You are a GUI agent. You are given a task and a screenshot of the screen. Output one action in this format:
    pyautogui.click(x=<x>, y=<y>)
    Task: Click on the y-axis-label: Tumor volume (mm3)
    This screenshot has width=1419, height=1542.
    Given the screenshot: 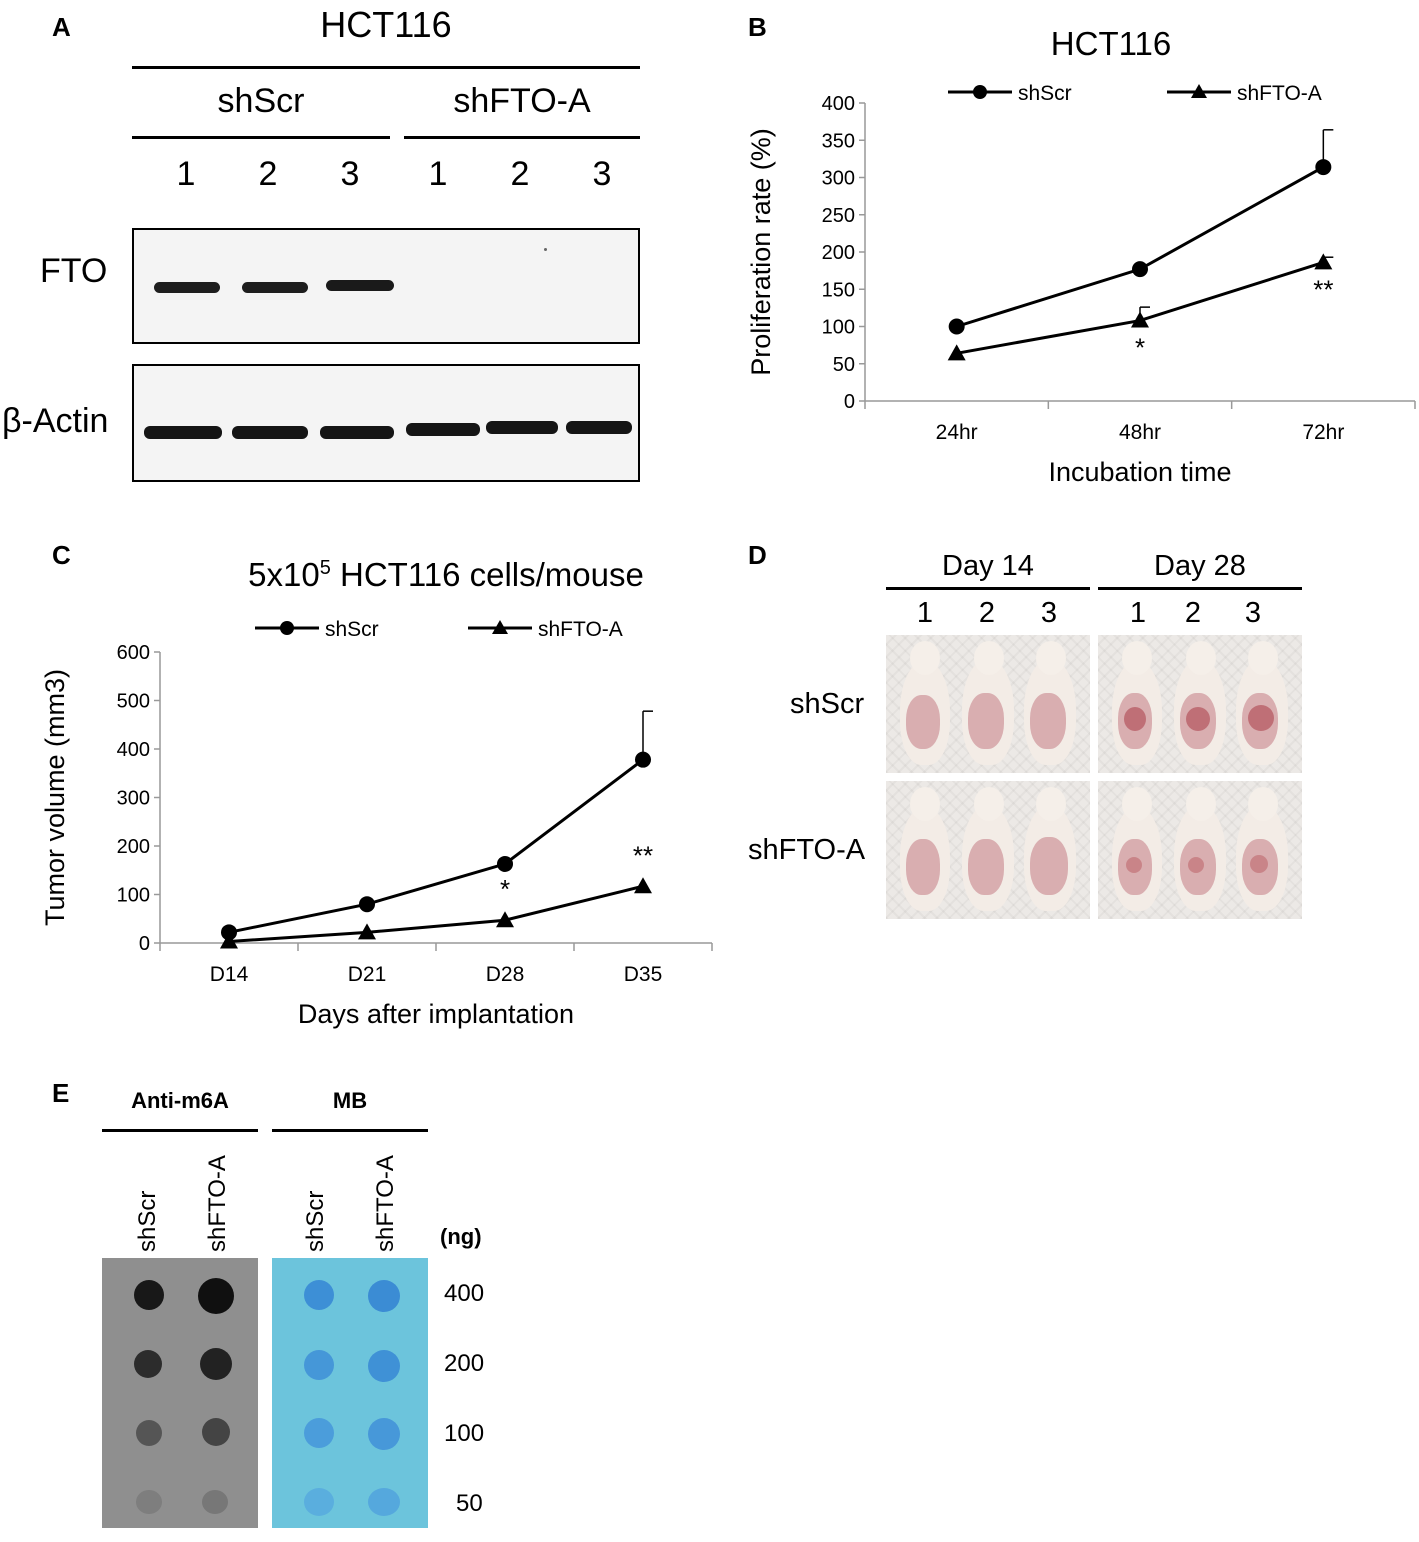 What is the action you would take?
    pyautogui.click(x=55, y=797)
    